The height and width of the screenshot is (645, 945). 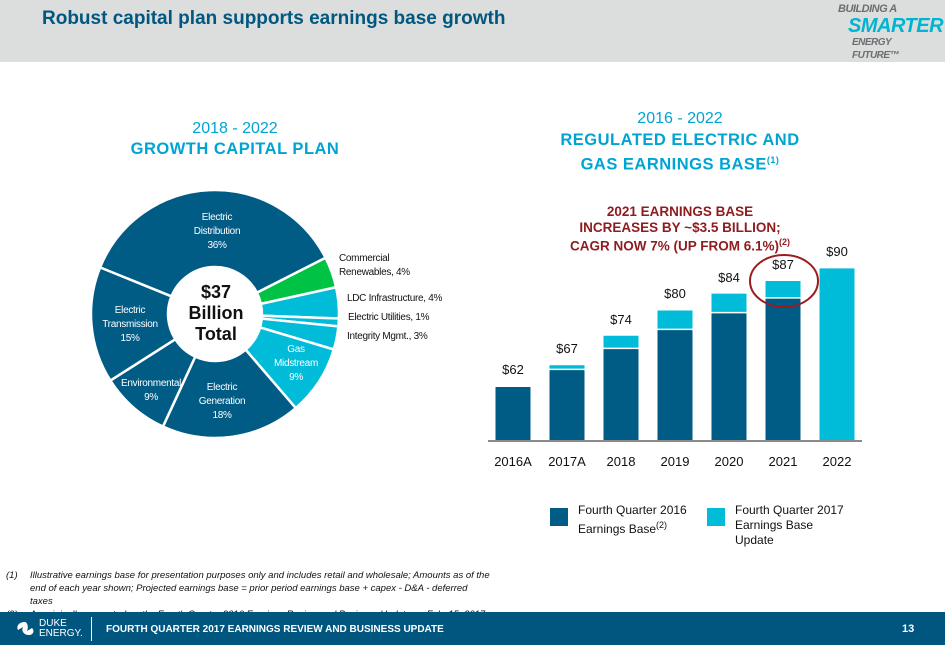 What do you see at coordinates (53, 623) in the screenshot?
I see `logo-line: DUKE` at bounding box center [53, 623].